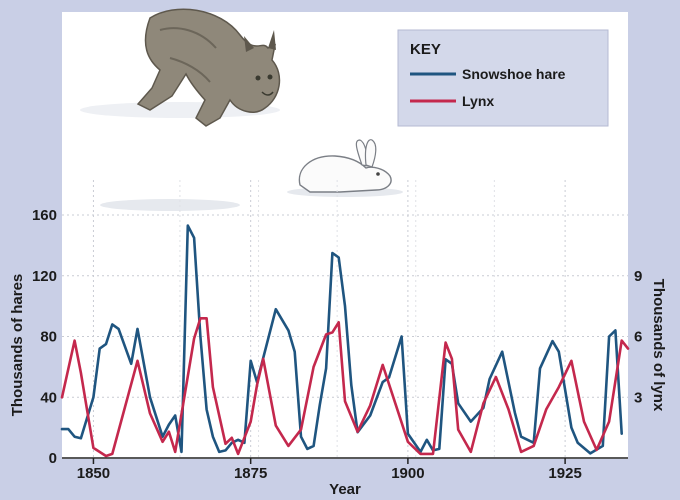  Describe the element at coordinates (425, 49) in the screenshot. I see `legend-title: KEY` at that location.